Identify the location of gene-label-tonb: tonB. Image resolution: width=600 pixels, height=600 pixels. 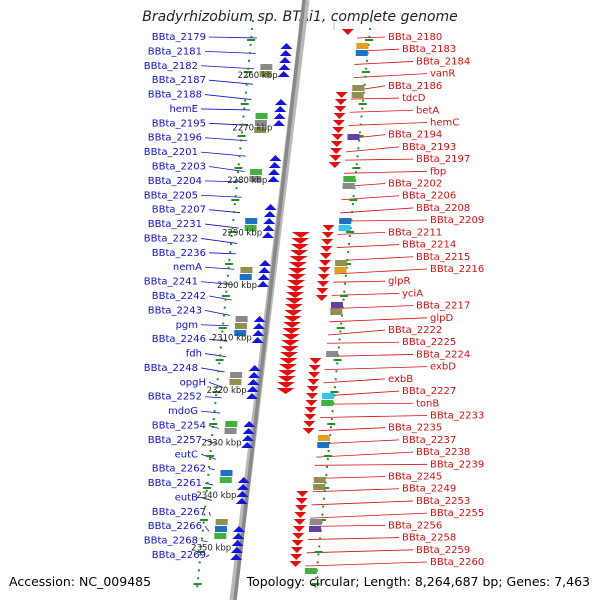
(427, 403).